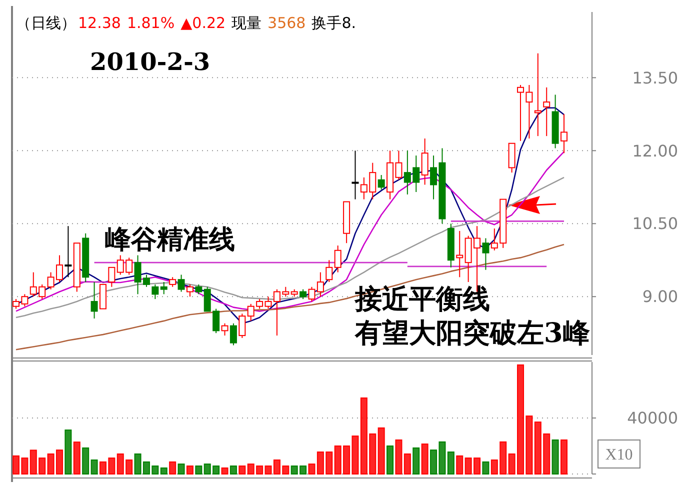 Image resolution: width=690 pixels, height=486 pixels. What do you see at coordinates (472, 333) in the screenshot?
I see `annotation: 有望大阳突破左3峰` at bounding box center [472, 333].